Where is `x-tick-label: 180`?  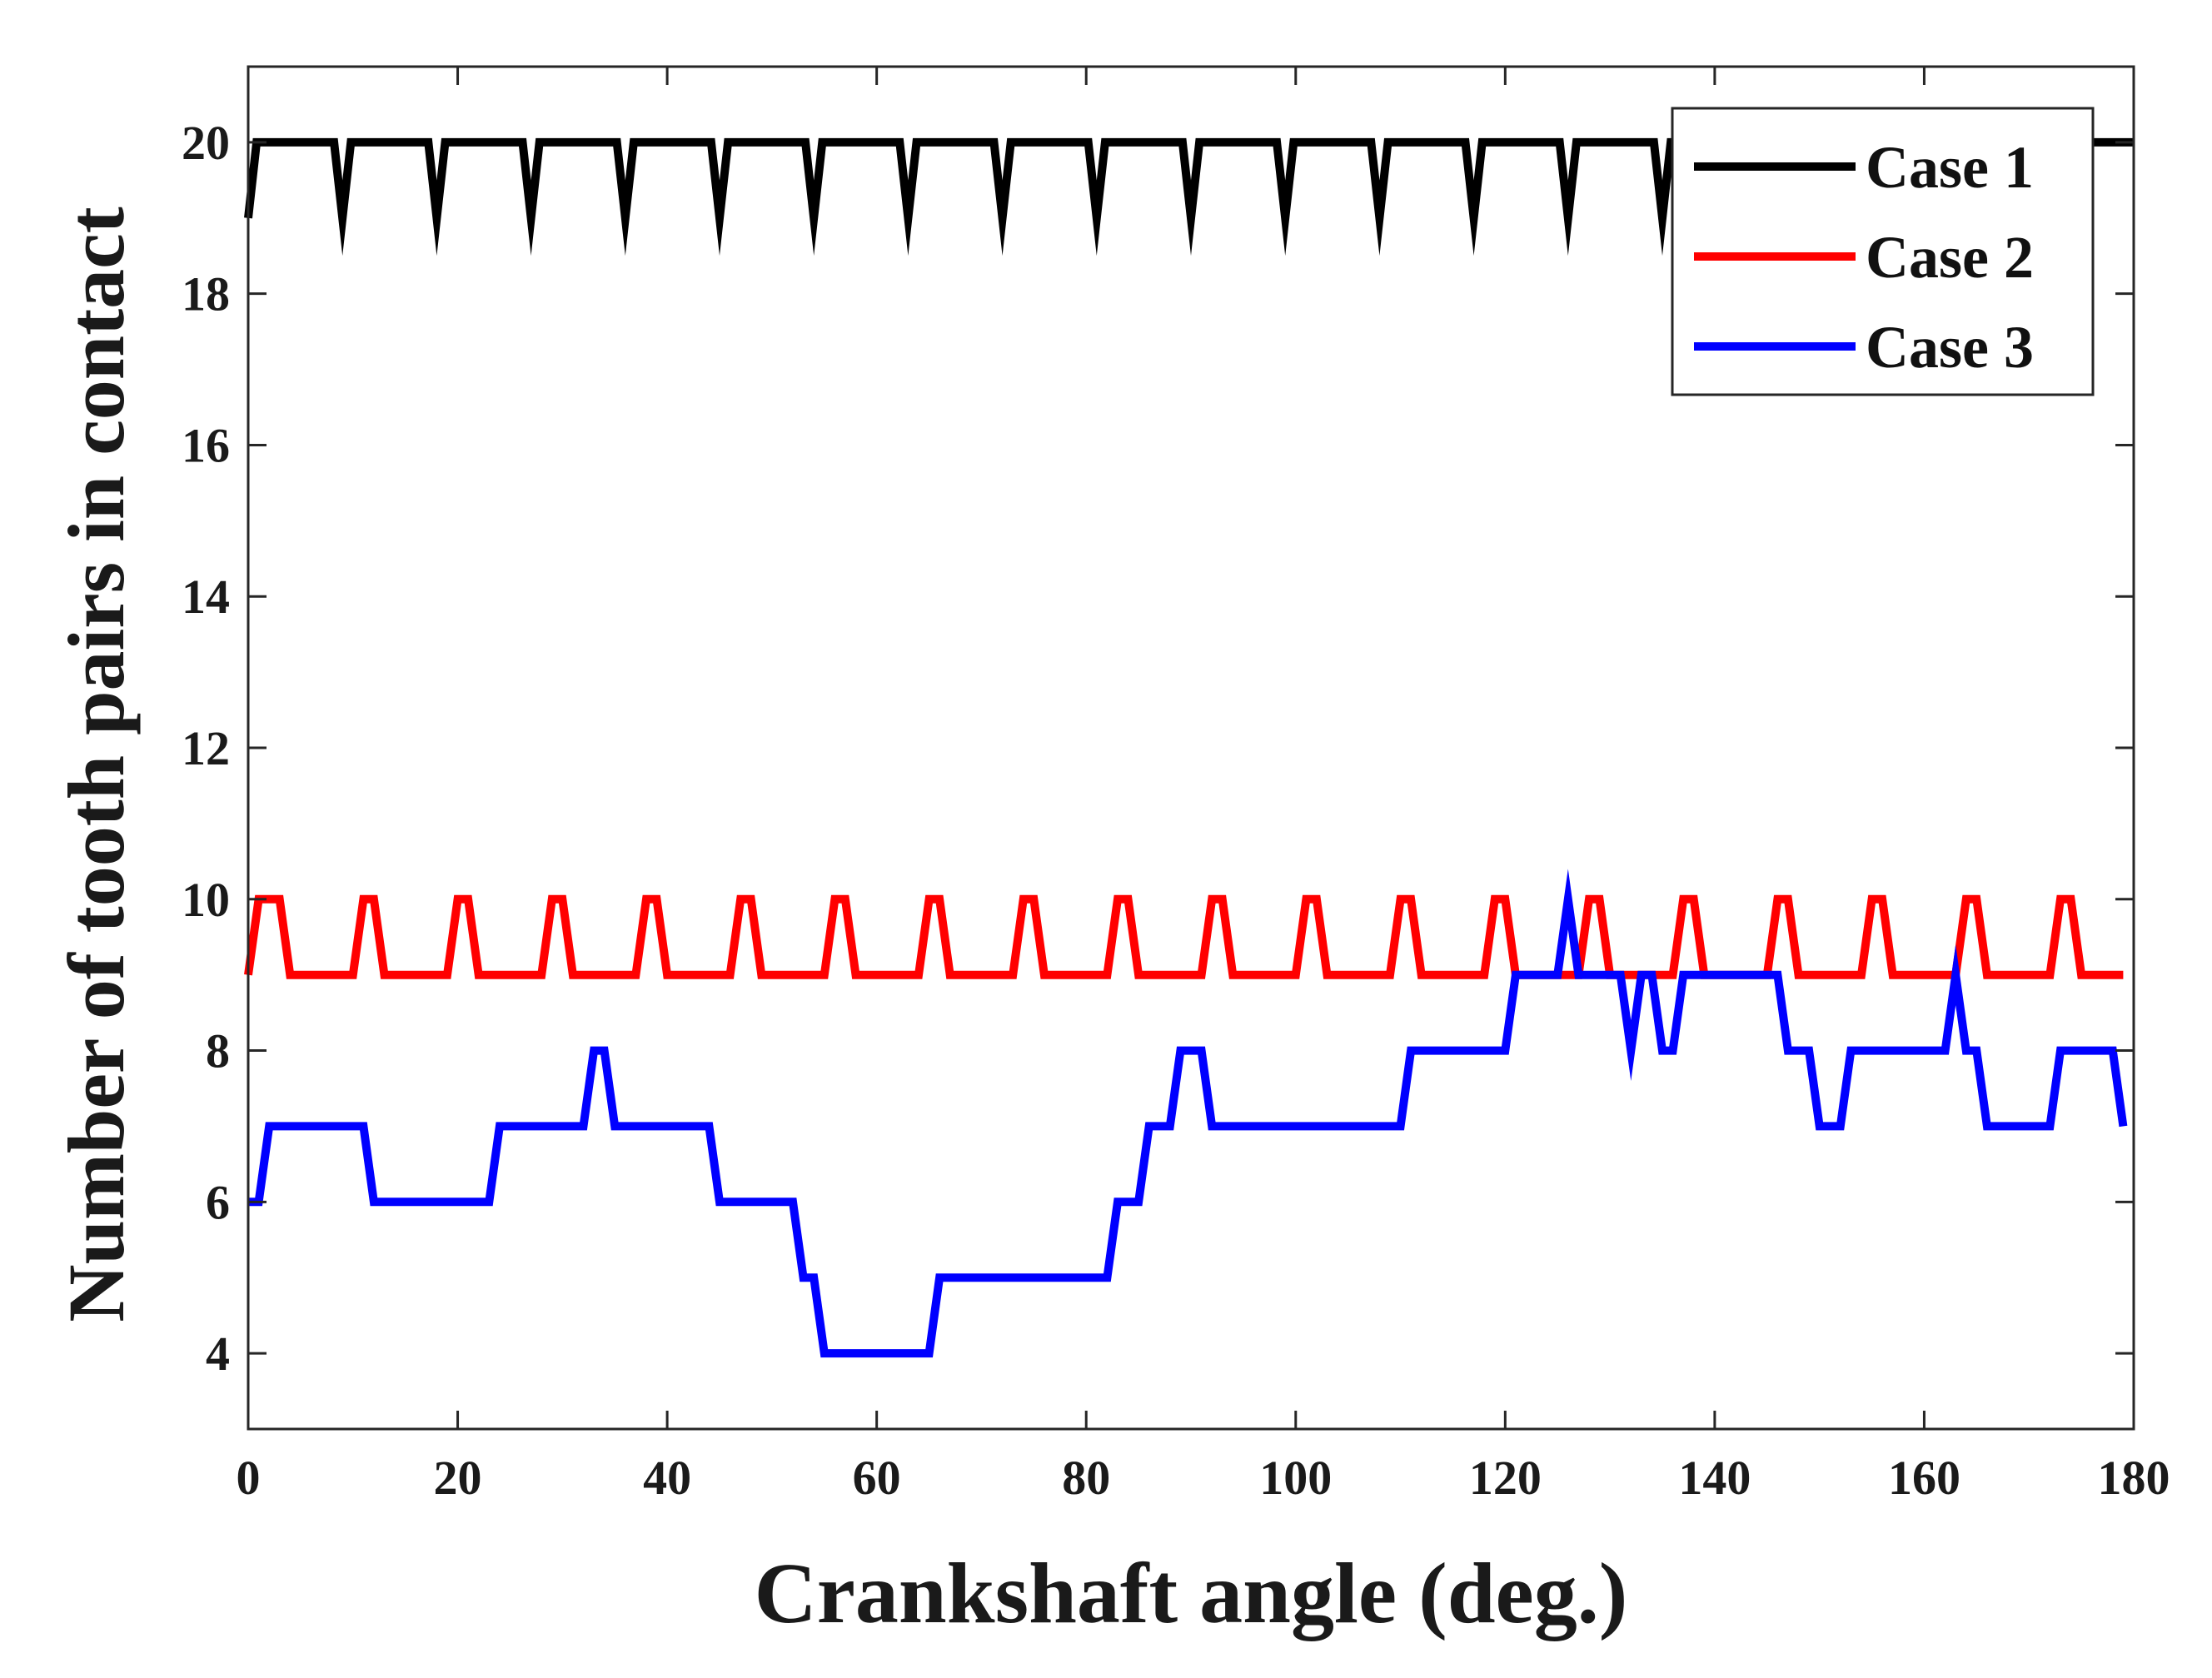 x-tick-label: 180 is located at coordinates (2134, 1478).